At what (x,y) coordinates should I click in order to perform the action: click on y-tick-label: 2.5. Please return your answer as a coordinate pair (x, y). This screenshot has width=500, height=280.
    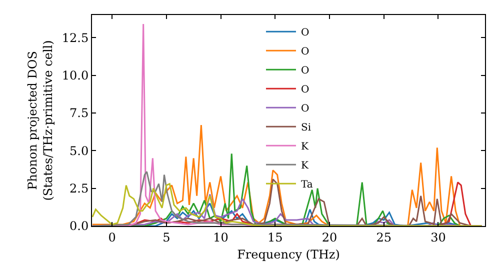
    Looking at the image, I should click on (79, 189).